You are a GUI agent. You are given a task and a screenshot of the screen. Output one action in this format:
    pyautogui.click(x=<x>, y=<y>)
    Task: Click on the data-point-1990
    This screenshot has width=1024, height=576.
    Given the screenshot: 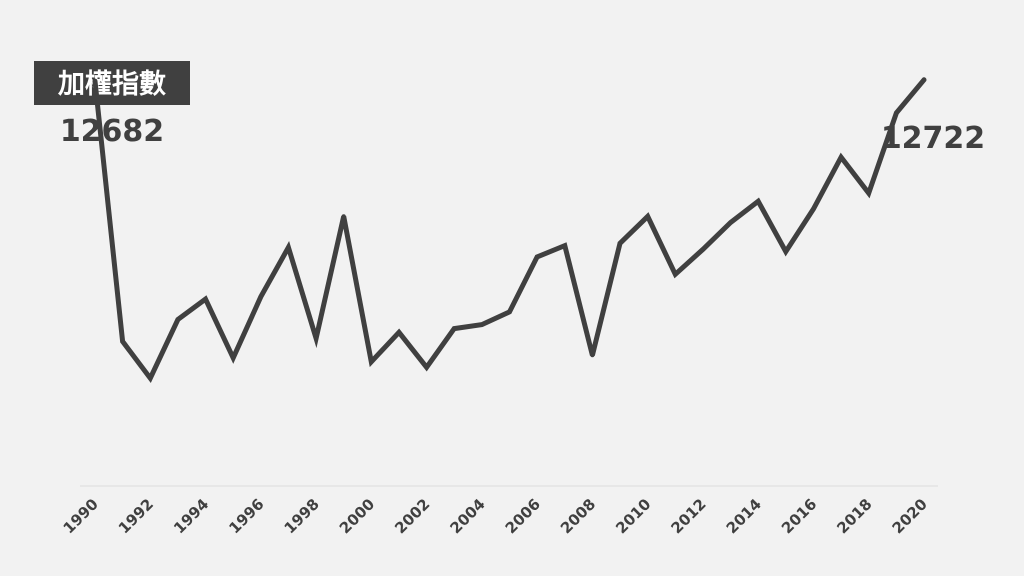 What is the action you would take?
    pyautogui.click(x=95, y=81)
    